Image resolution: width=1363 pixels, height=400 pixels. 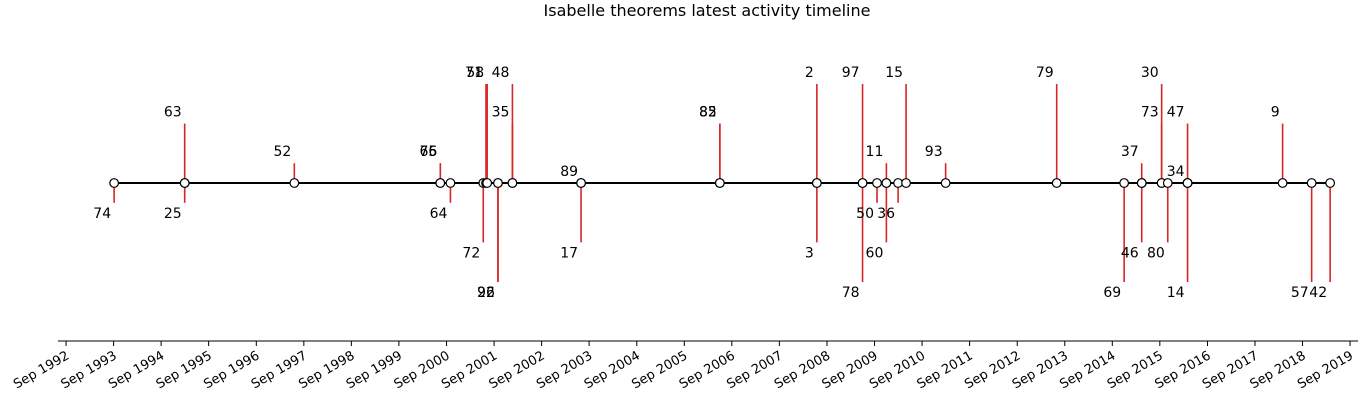 What do you see at coordinates (173, 214) in the screenshot?
I see `event-label: 25` at bounding box center [173, 214].